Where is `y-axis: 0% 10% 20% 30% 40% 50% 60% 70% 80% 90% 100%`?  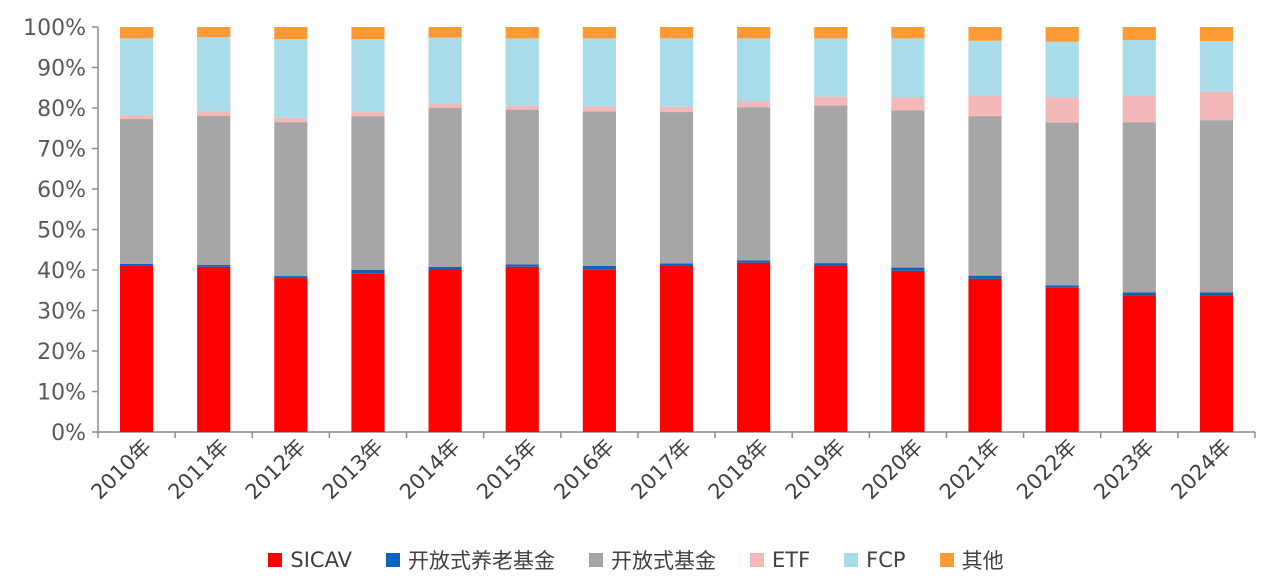
y-axis: 0% 10% 20% 30% 40% 50% 60% 70% 80% 90% 100% is located at coordinates (61, 231).